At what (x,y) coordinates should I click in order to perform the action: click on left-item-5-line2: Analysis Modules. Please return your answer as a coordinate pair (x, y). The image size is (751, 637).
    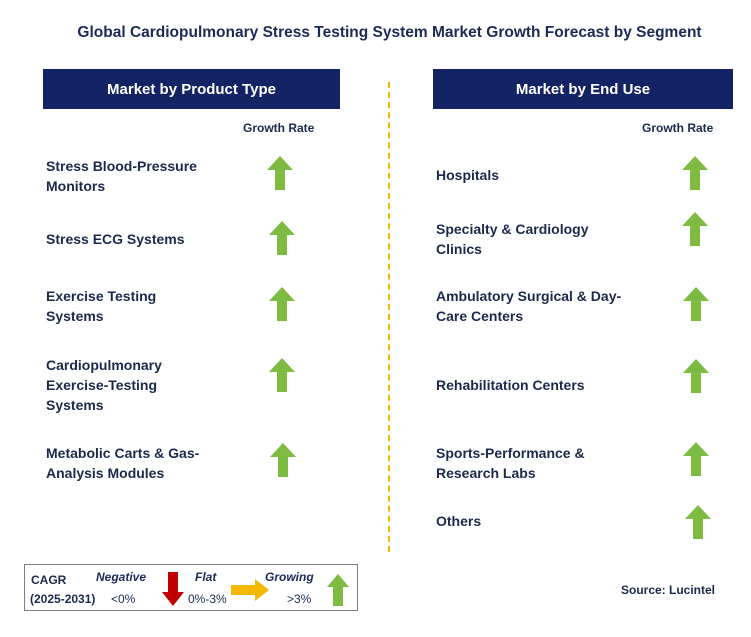
    Looking at the image, I should click on (105, 473).